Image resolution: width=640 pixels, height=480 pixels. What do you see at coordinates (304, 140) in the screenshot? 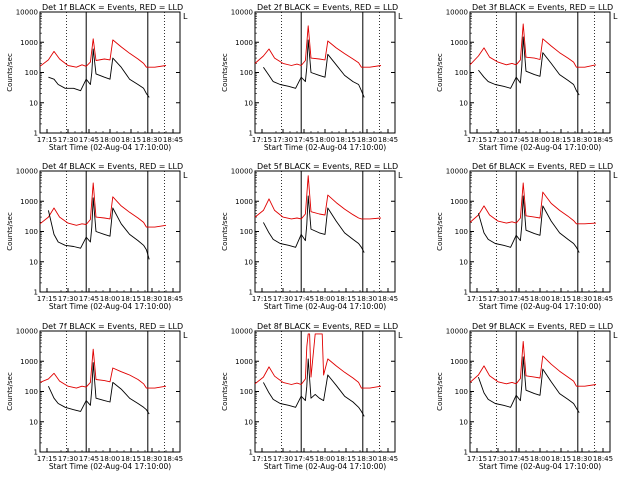
I see `det-2f-xtick-label: 17:45` at bounding box center [304, 140].